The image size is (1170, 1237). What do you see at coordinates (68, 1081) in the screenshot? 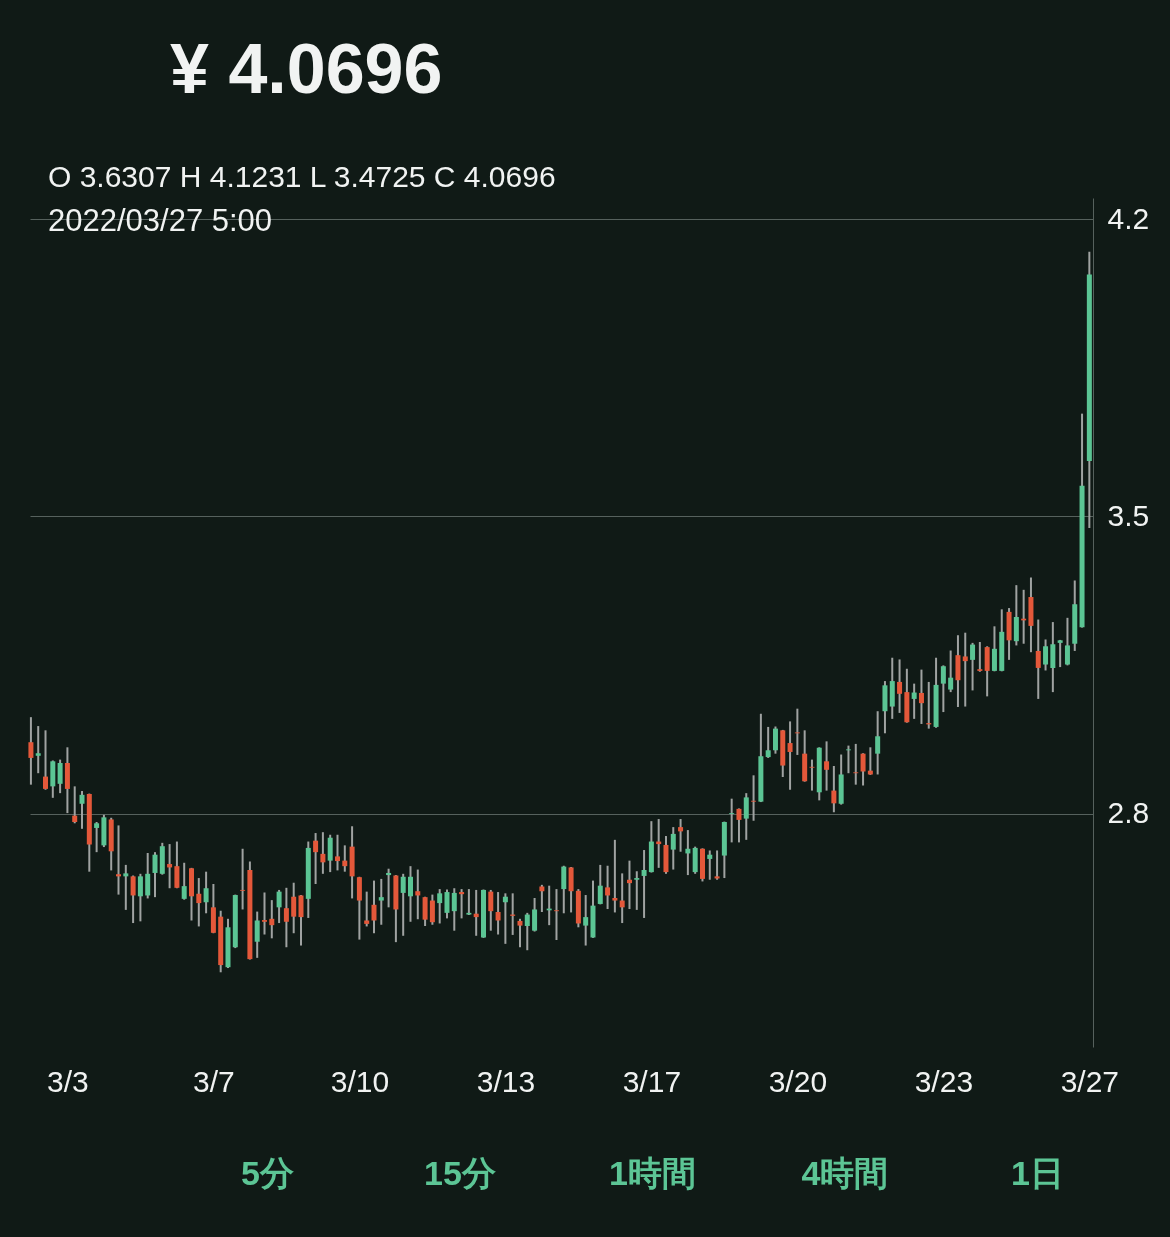
I see `x-tick-label: 3/3` at bounding box center [68, 1081].